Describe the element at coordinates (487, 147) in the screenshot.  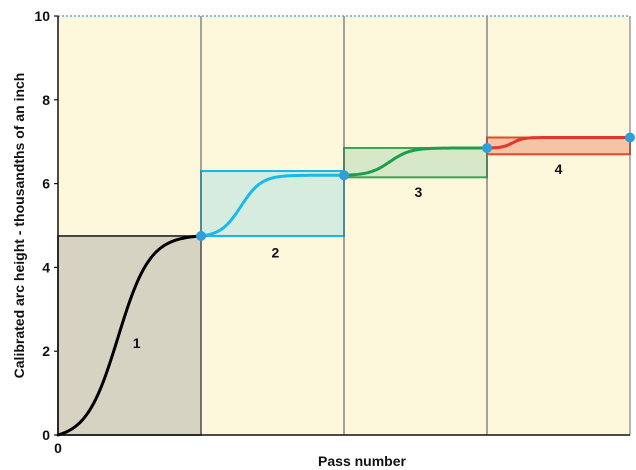
I see `stage-4-start-dot` at that location.